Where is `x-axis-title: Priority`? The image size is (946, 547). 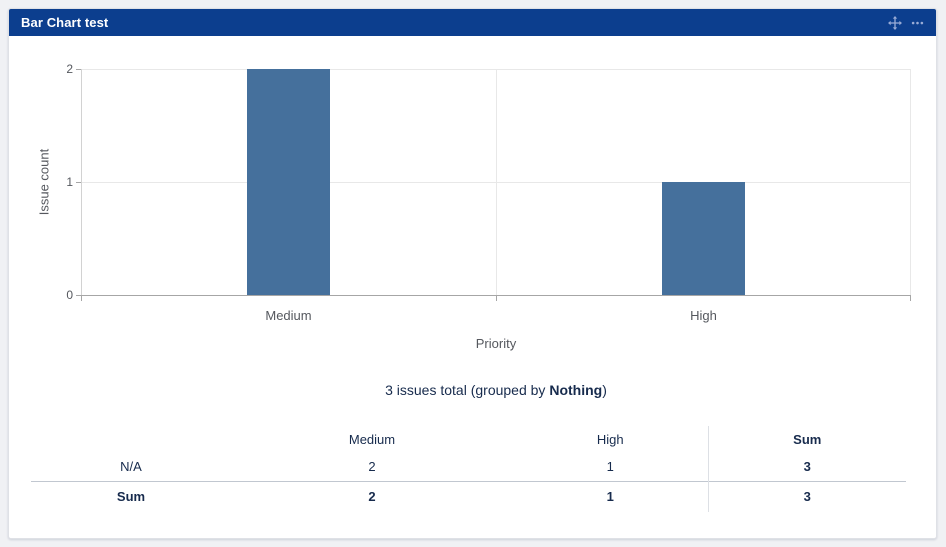
x-axis-title: Priority is located at coordinates (496, 343).